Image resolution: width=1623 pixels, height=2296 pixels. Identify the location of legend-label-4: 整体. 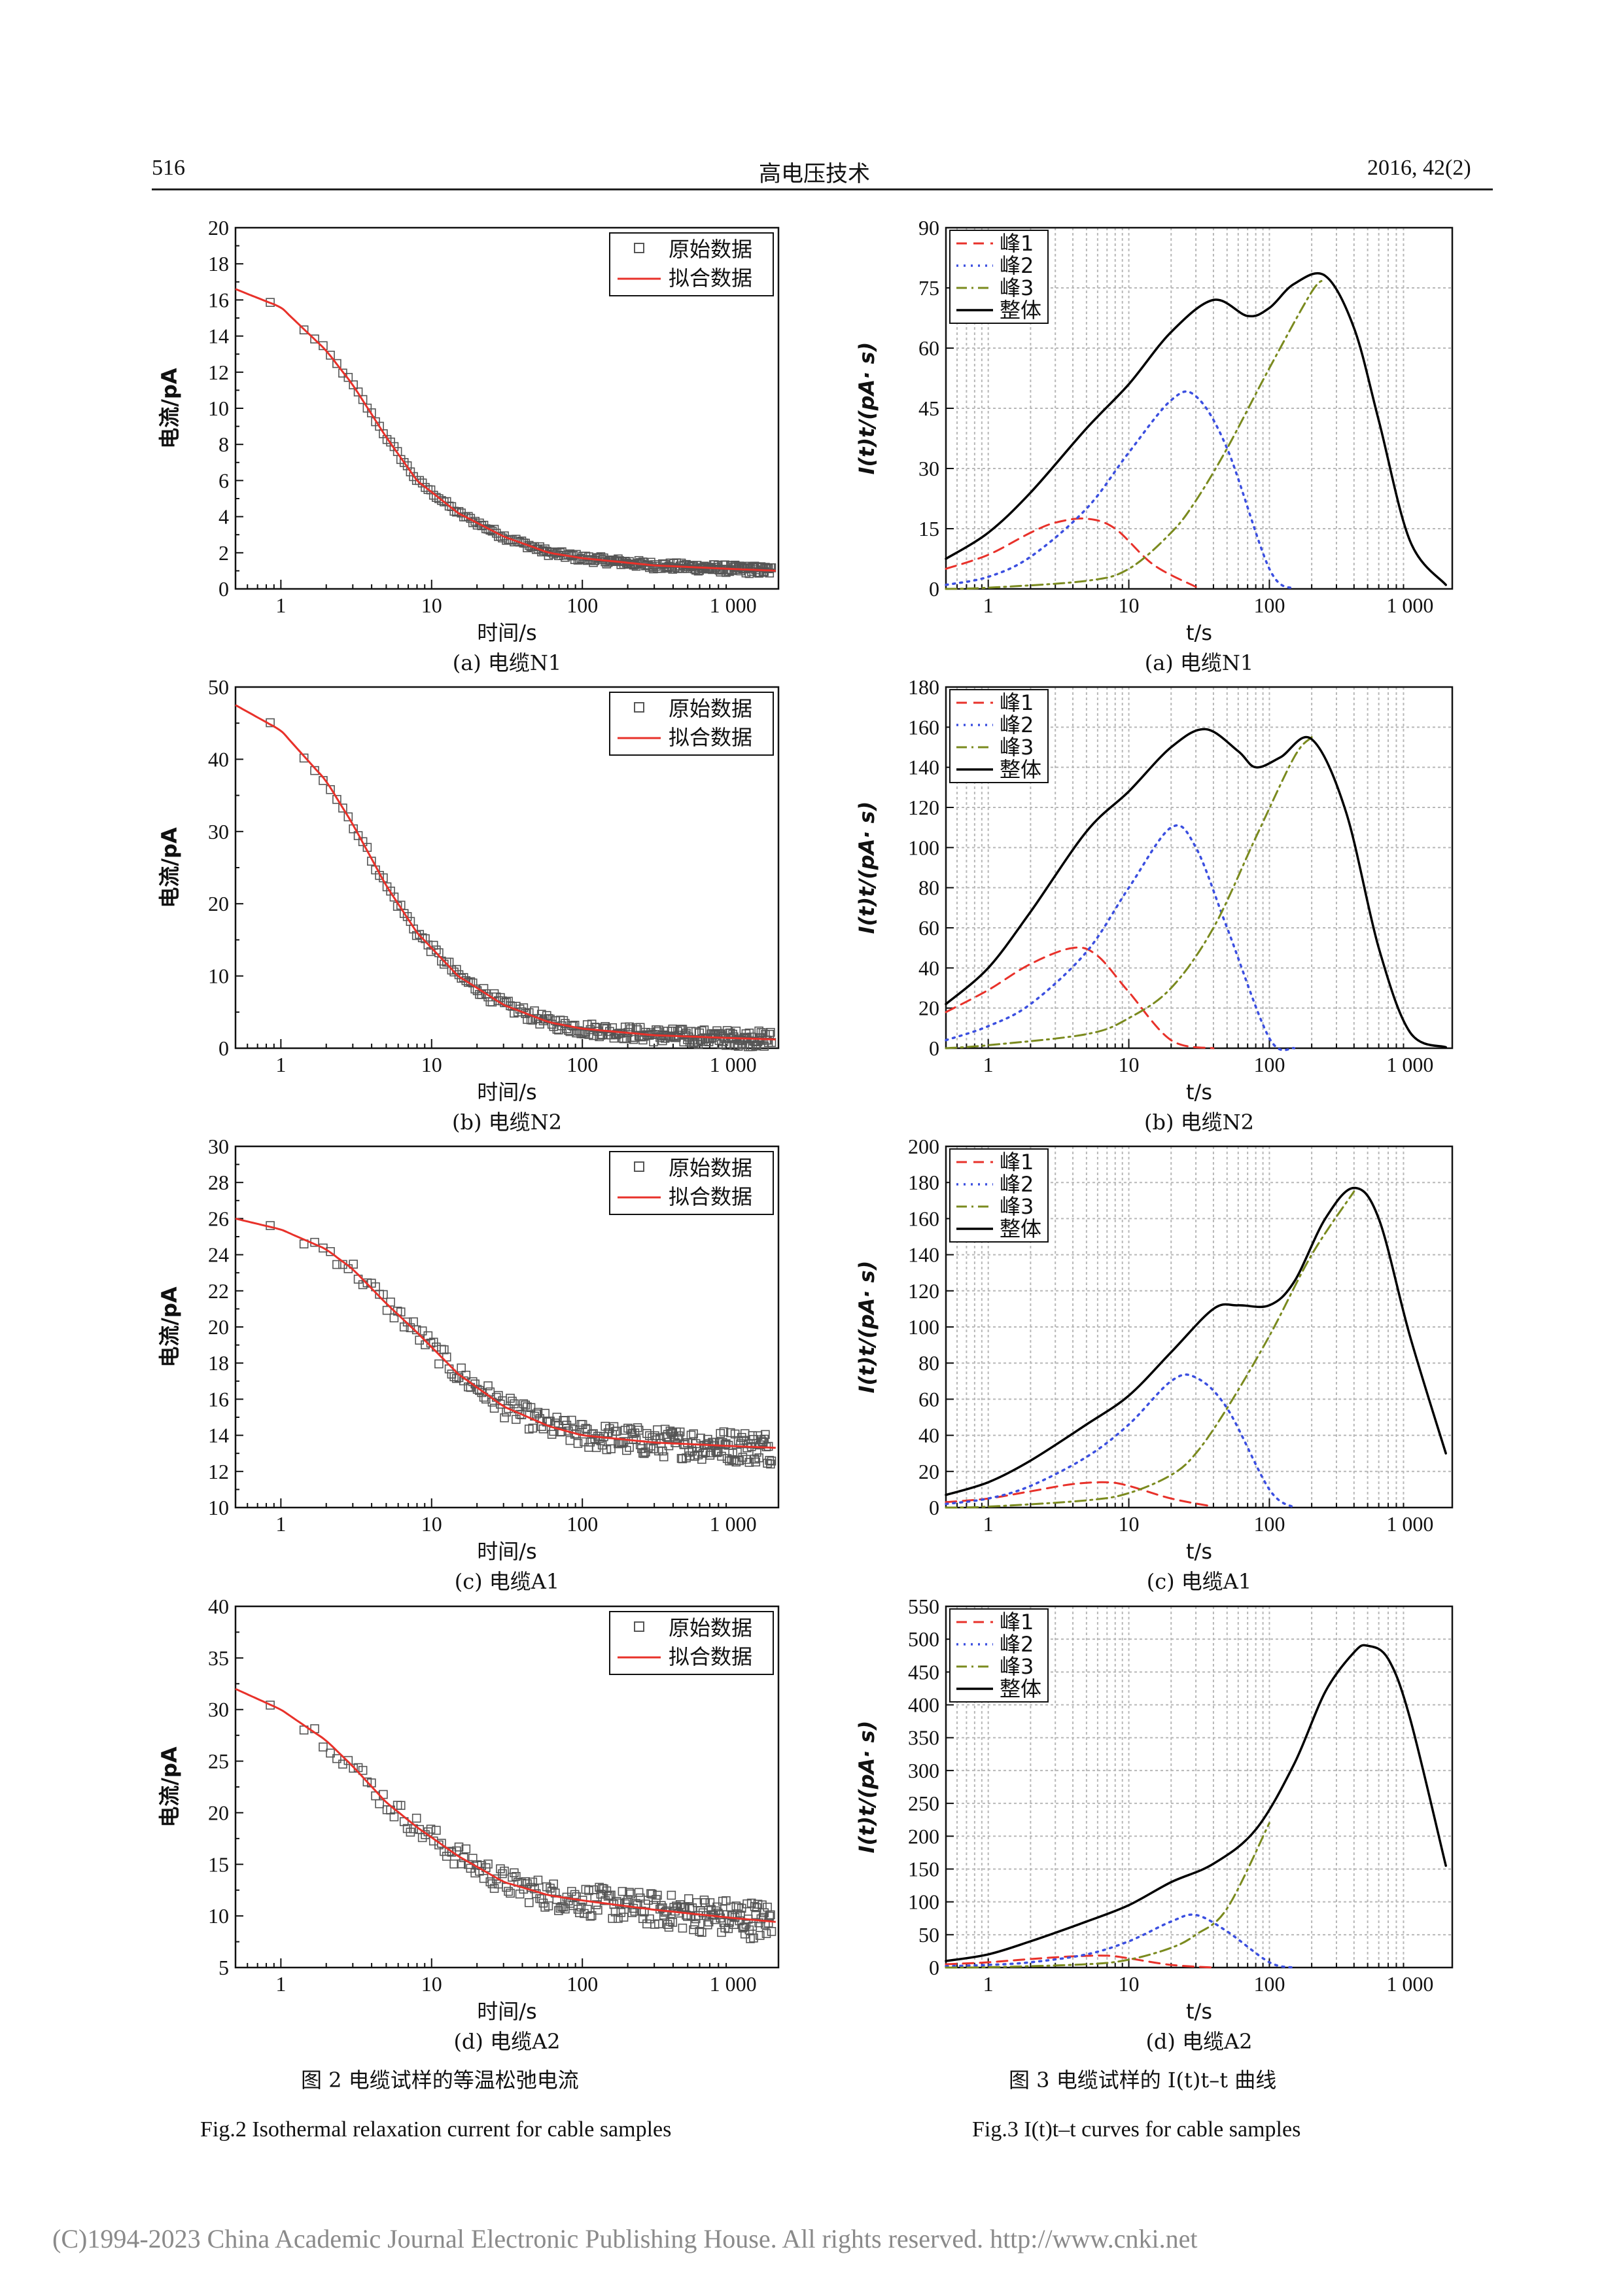
(1021, 1688).